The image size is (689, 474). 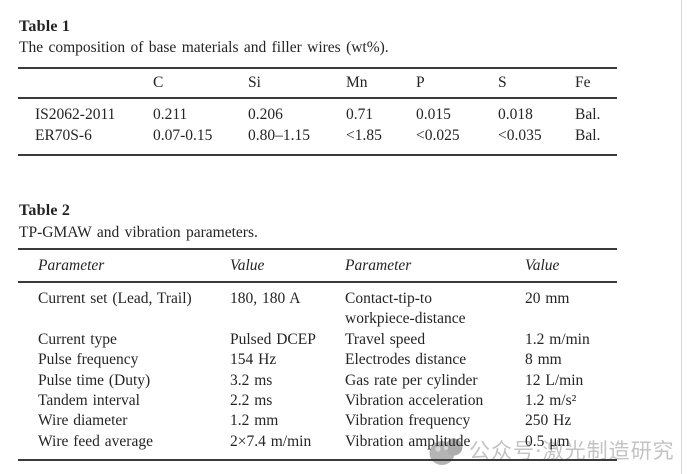 I want to click on value-cell: 154 Hz, so click(x=253, y=360).